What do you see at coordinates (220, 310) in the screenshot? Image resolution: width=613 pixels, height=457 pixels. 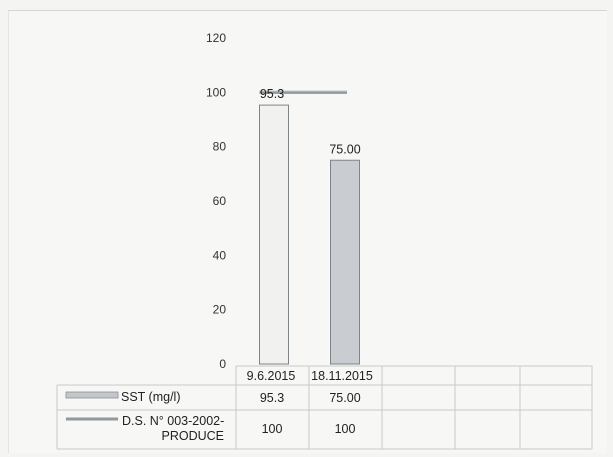 I see `y-tick-label: 20` at bounding box center [220, 310].